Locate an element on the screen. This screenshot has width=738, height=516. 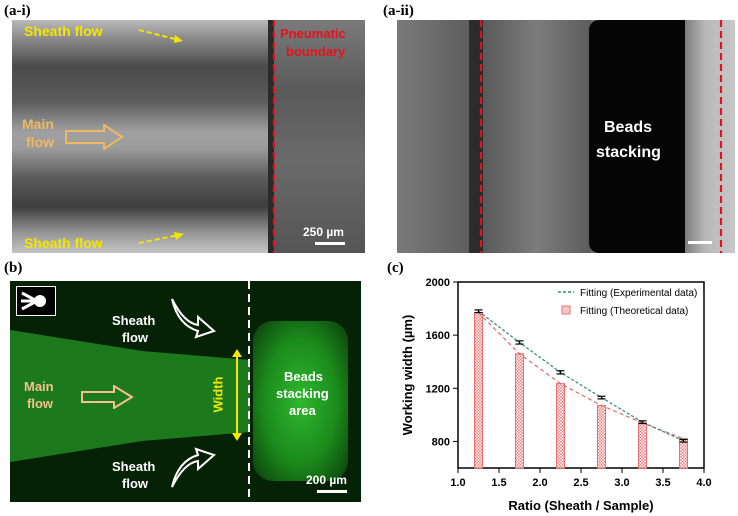
pneumatic-boundary-line is located at coordinates (274, 136).